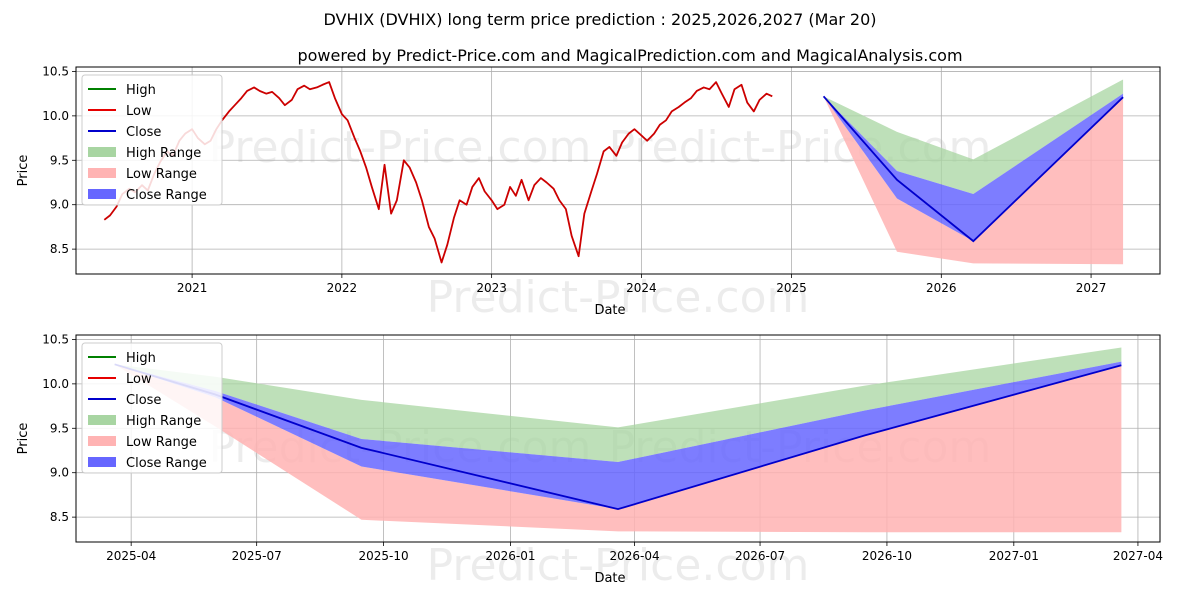 This screenshot has height=604, width=1200. Describe the element at coordinates (973, 137) in the screenshot. I see `high-range-band` at that location.